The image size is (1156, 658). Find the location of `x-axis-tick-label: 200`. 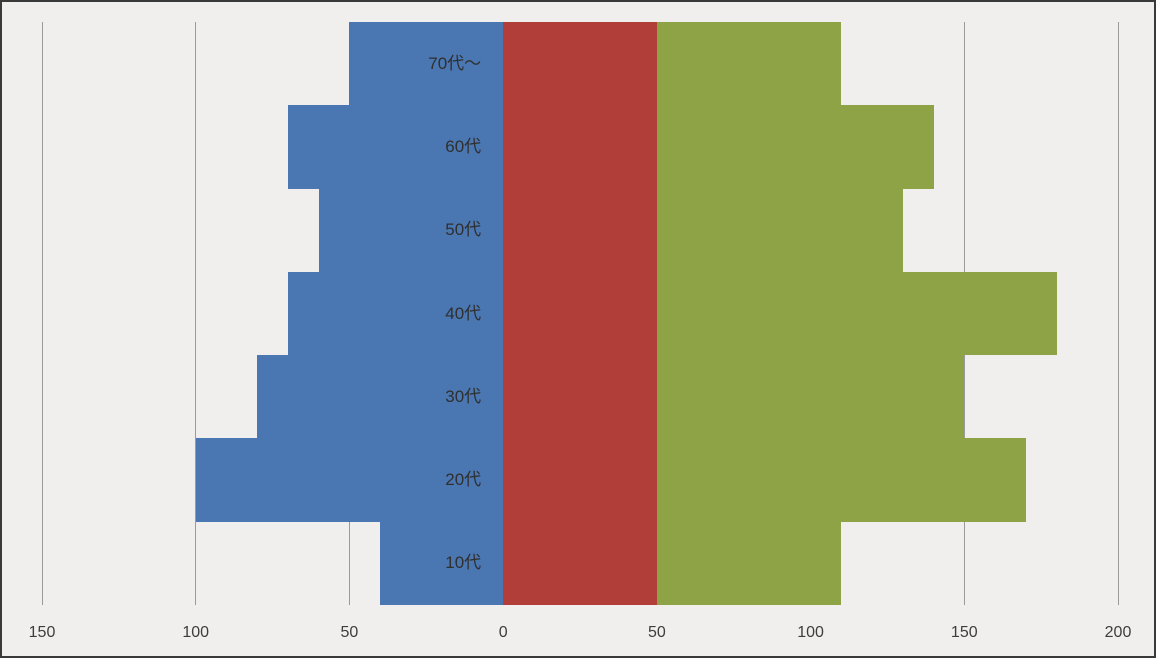

x-axis-tick-label: 200 is located at coordinates (1118, 632).